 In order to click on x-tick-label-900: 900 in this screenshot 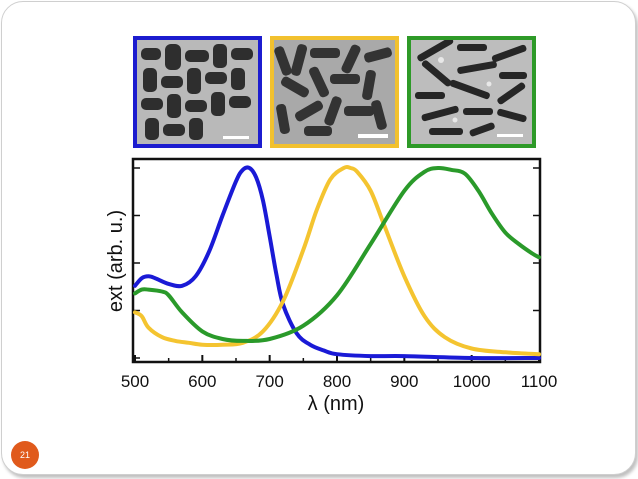, I will do `click(404, 381)`.